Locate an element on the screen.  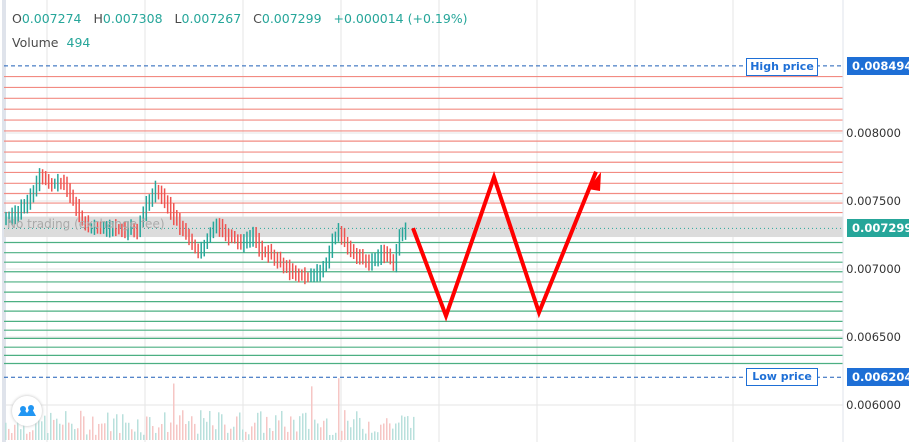
low-price-label: Low price is located at coordinates (782, 377).